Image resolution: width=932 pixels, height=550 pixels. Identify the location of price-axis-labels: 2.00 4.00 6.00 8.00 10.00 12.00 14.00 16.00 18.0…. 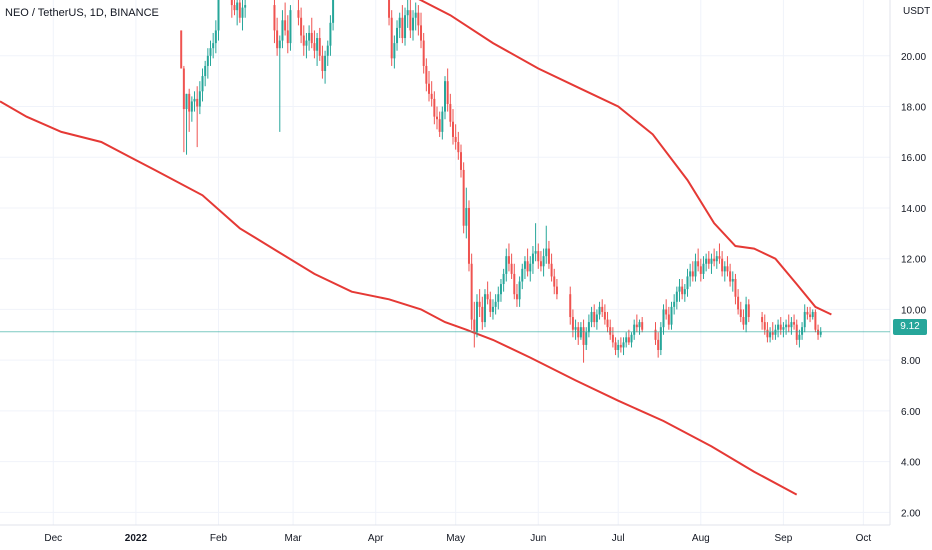
(913, 286).